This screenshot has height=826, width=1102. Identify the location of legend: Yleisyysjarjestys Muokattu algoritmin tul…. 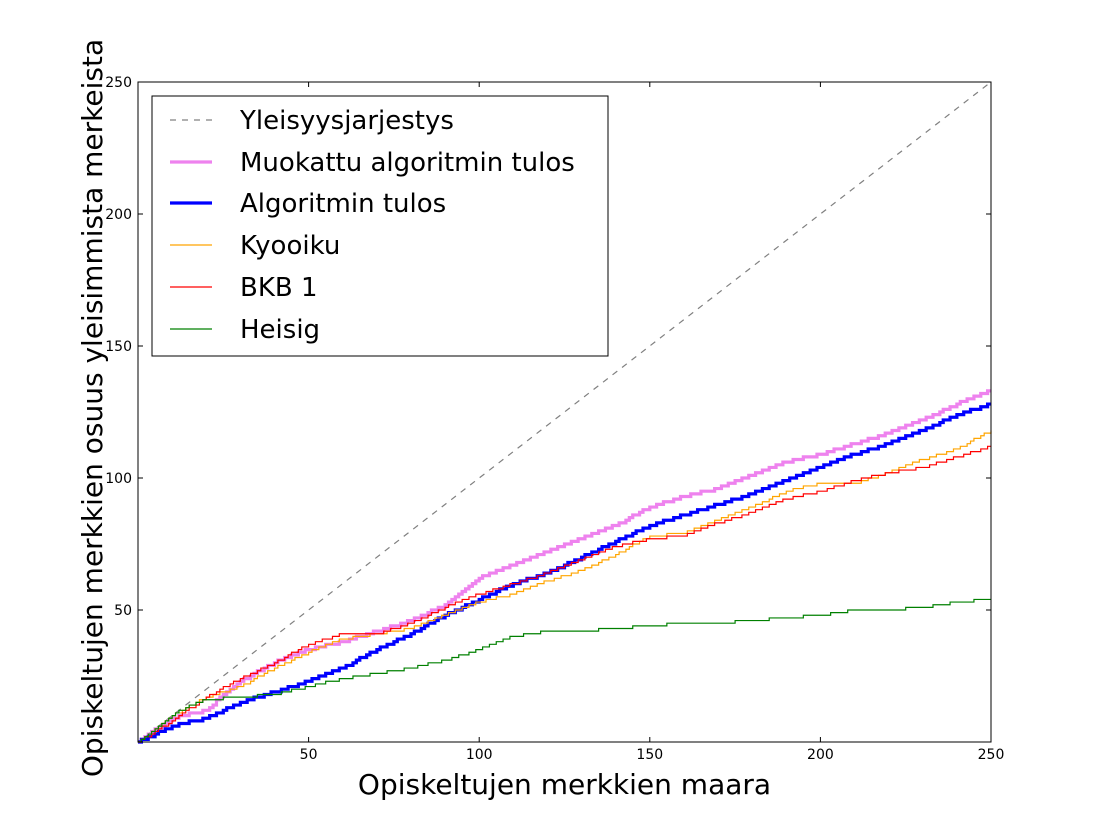
(380, 226).